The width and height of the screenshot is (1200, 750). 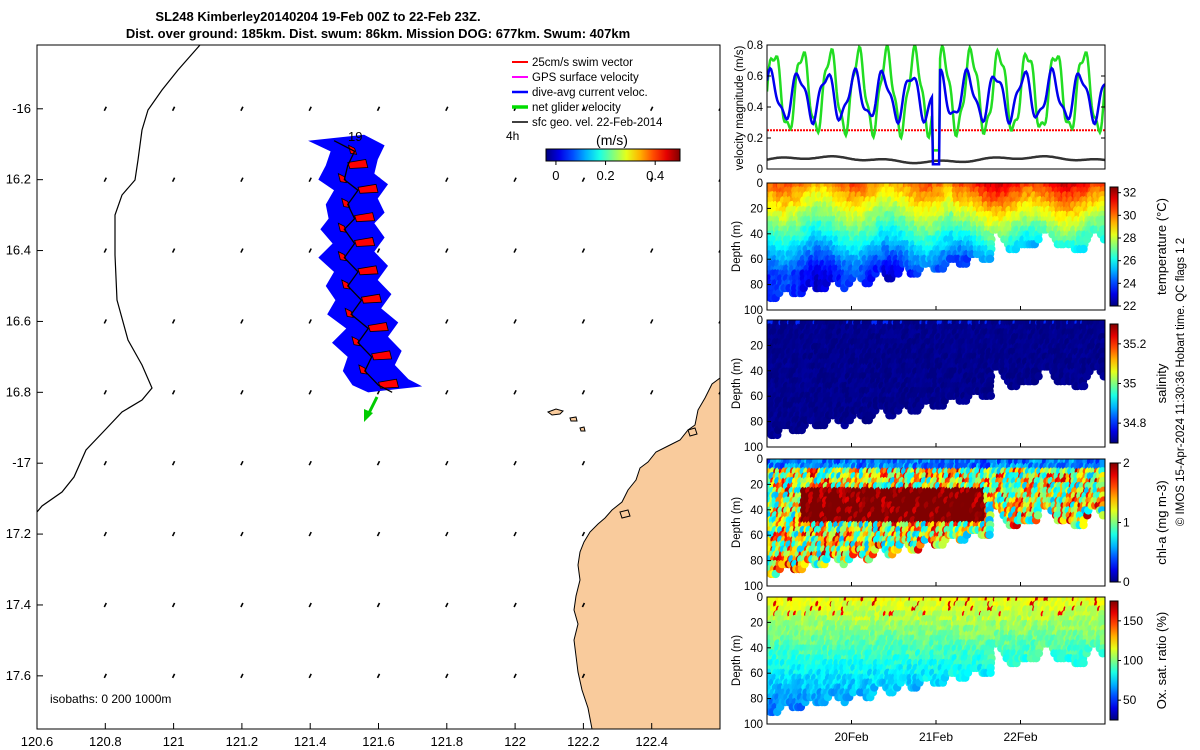 I want to click on land-kimberley, so click(x=646, y=553).